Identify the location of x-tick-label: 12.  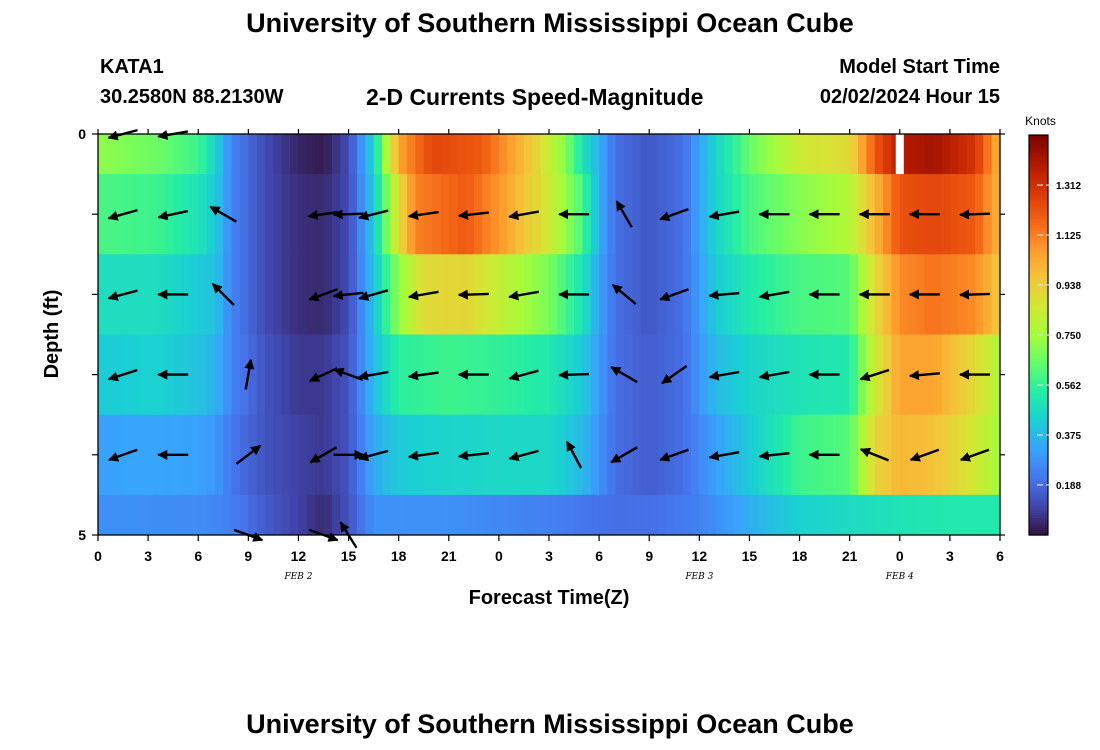
(299, 556).